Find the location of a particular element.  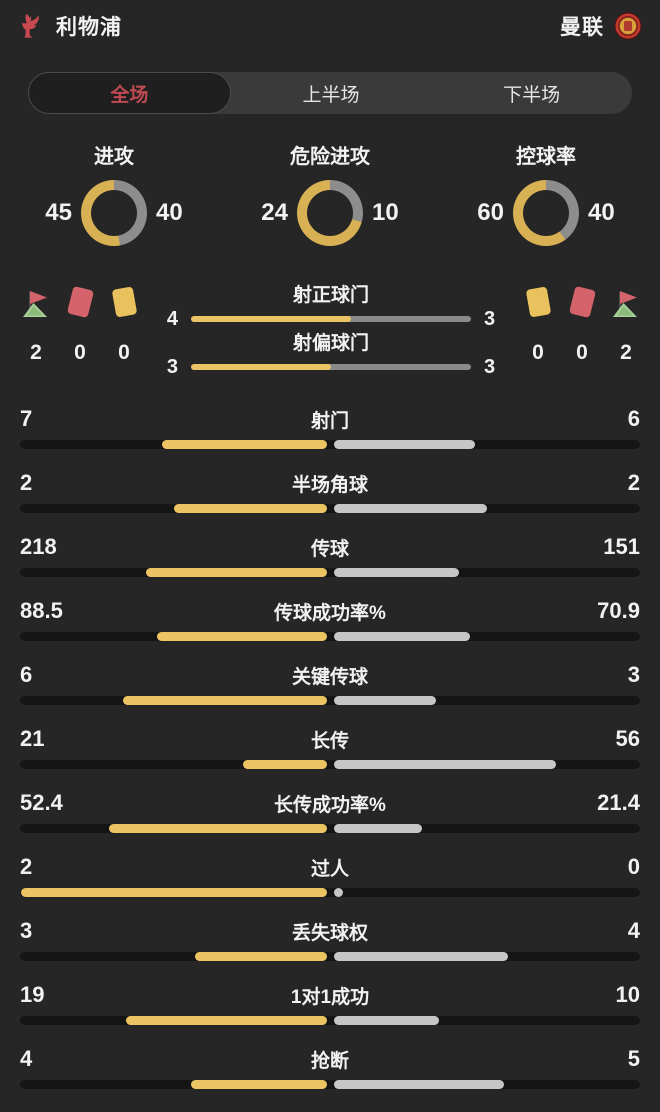

donut-group: 危险进攻 24 10 is located at coordinates (330, 195).